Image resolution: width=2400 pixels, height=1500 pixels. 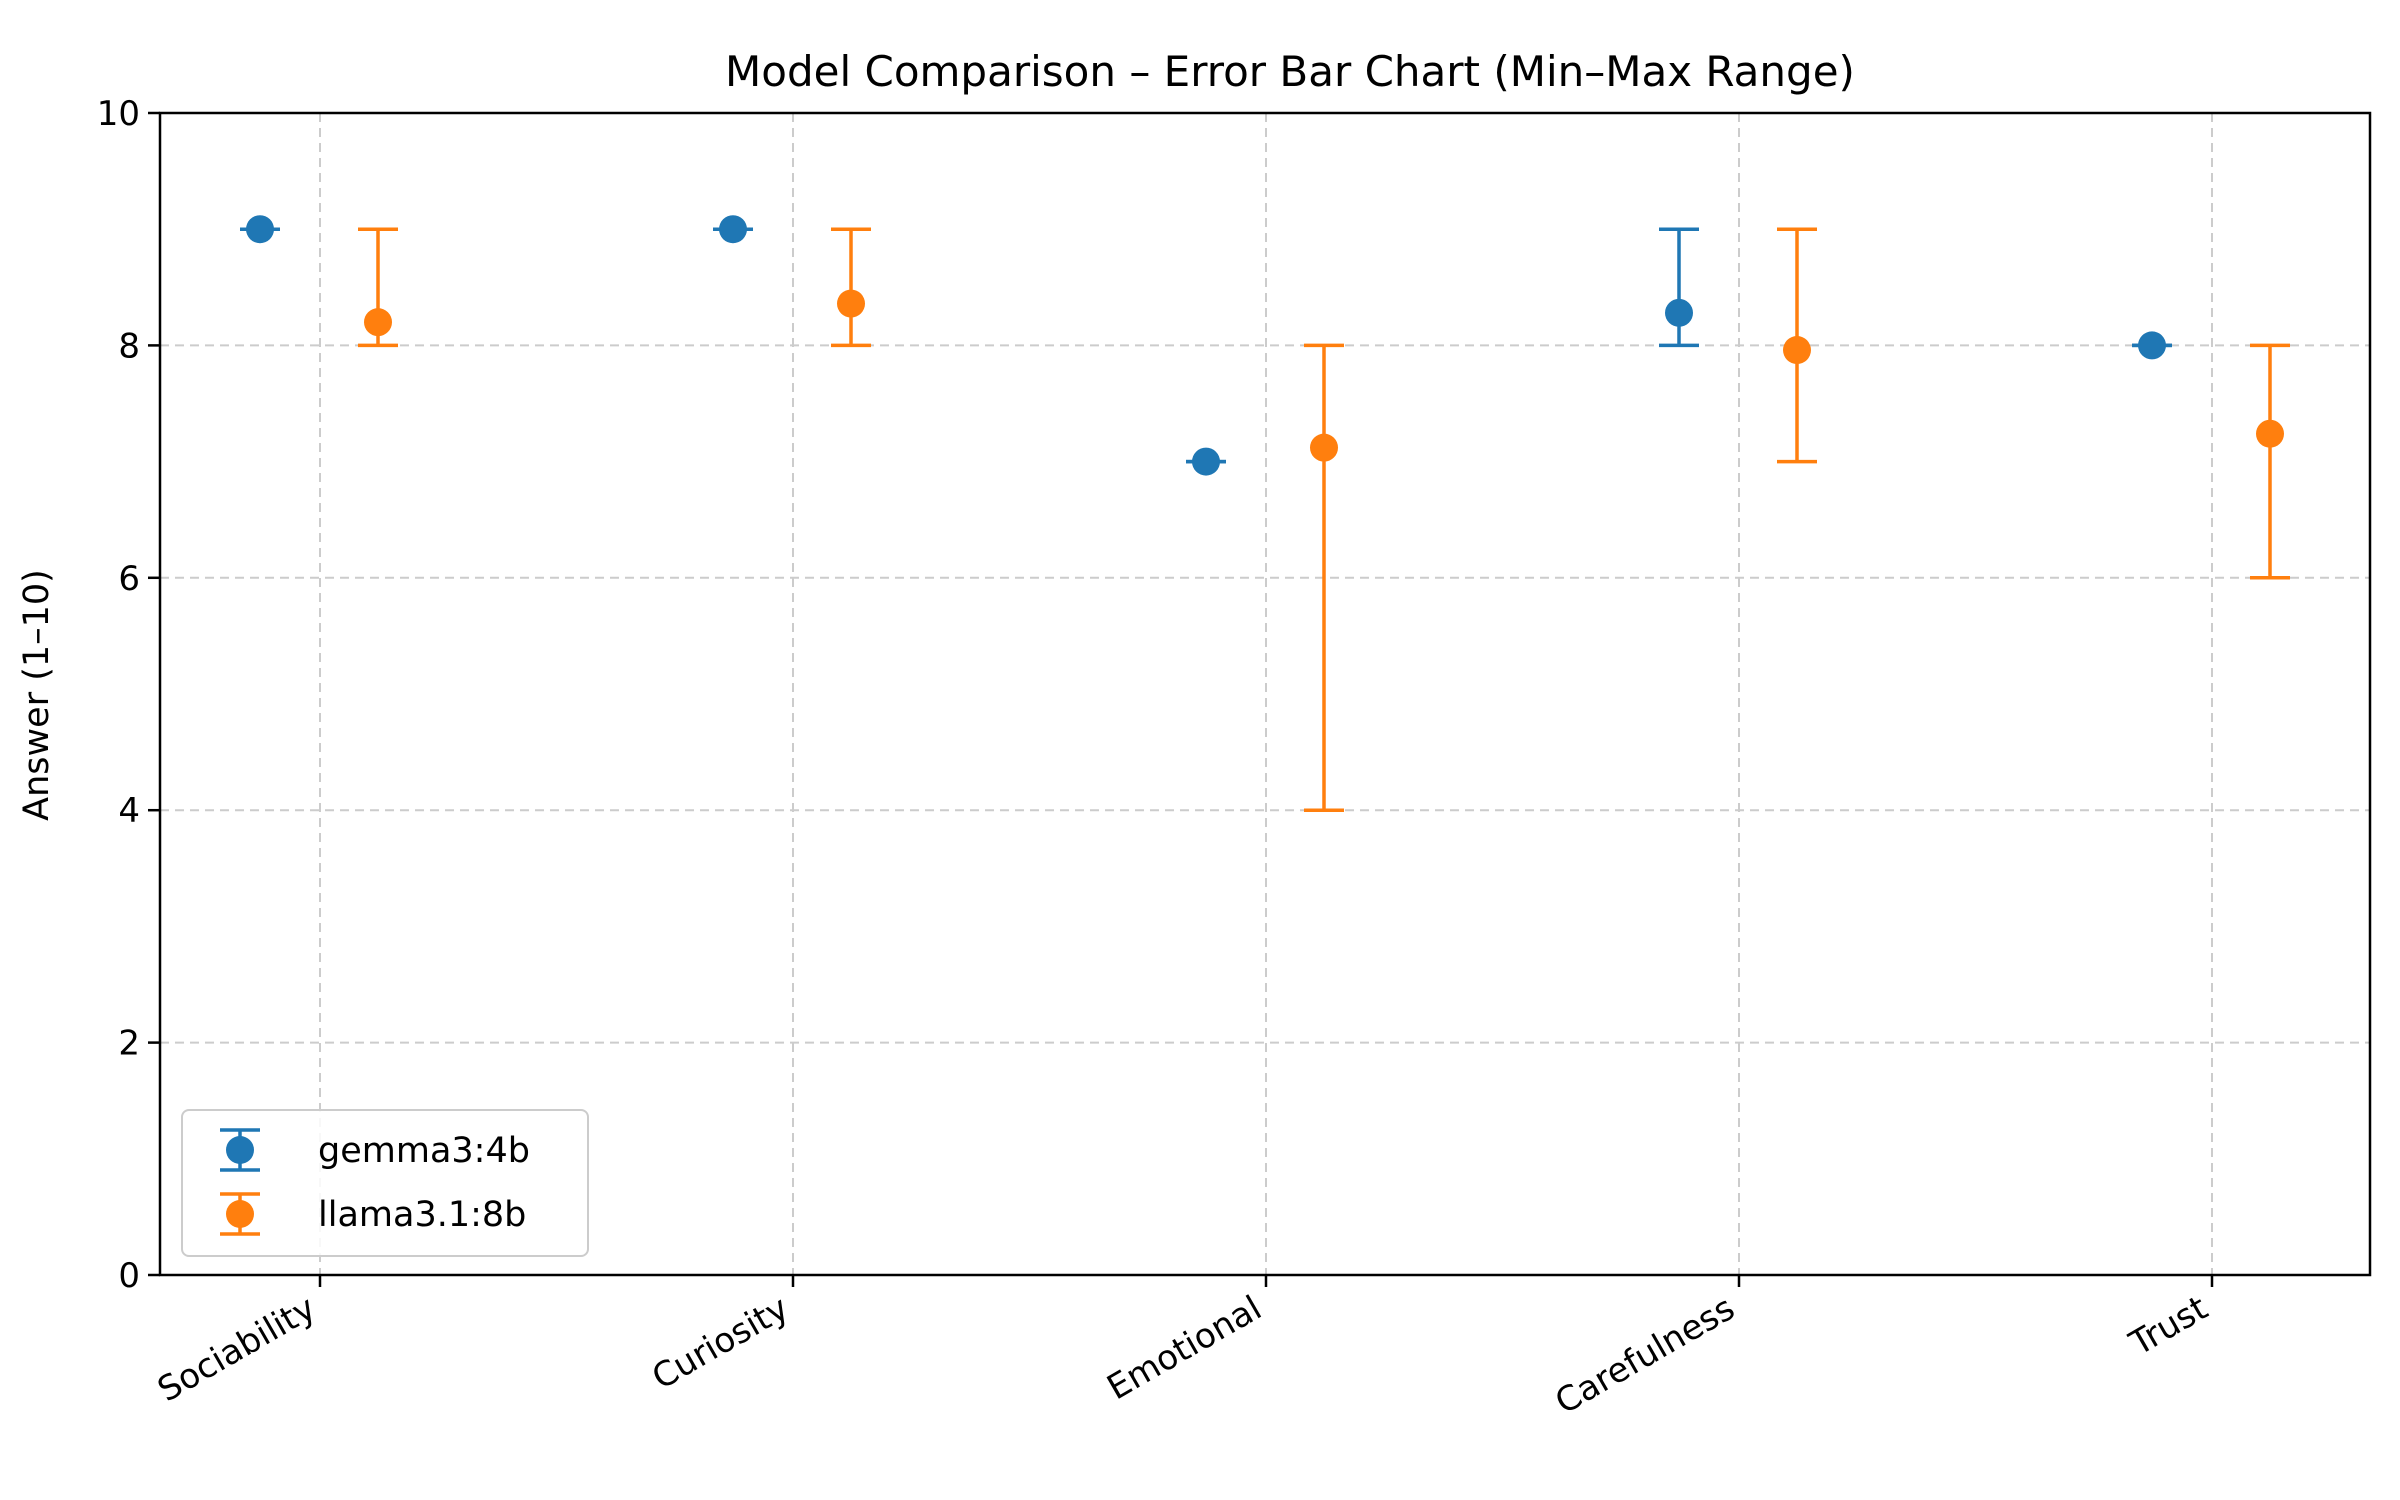 What do you see at coordinates (129, 811) in the screenshot?
I see `y-tick-label: 4` at bounding box center [129, 811].